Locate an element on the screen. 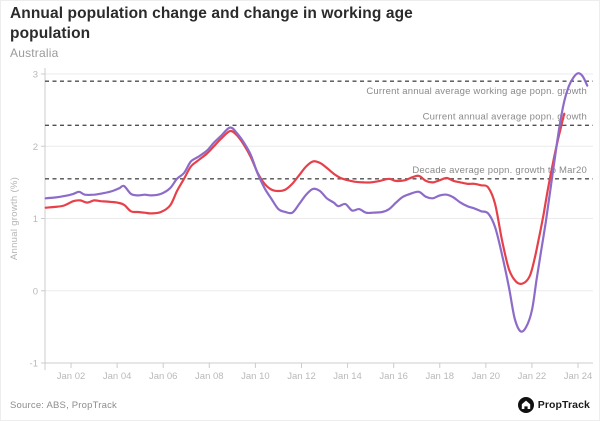  x-tick-label: Jan 14 is located at coordinates (347, 376).